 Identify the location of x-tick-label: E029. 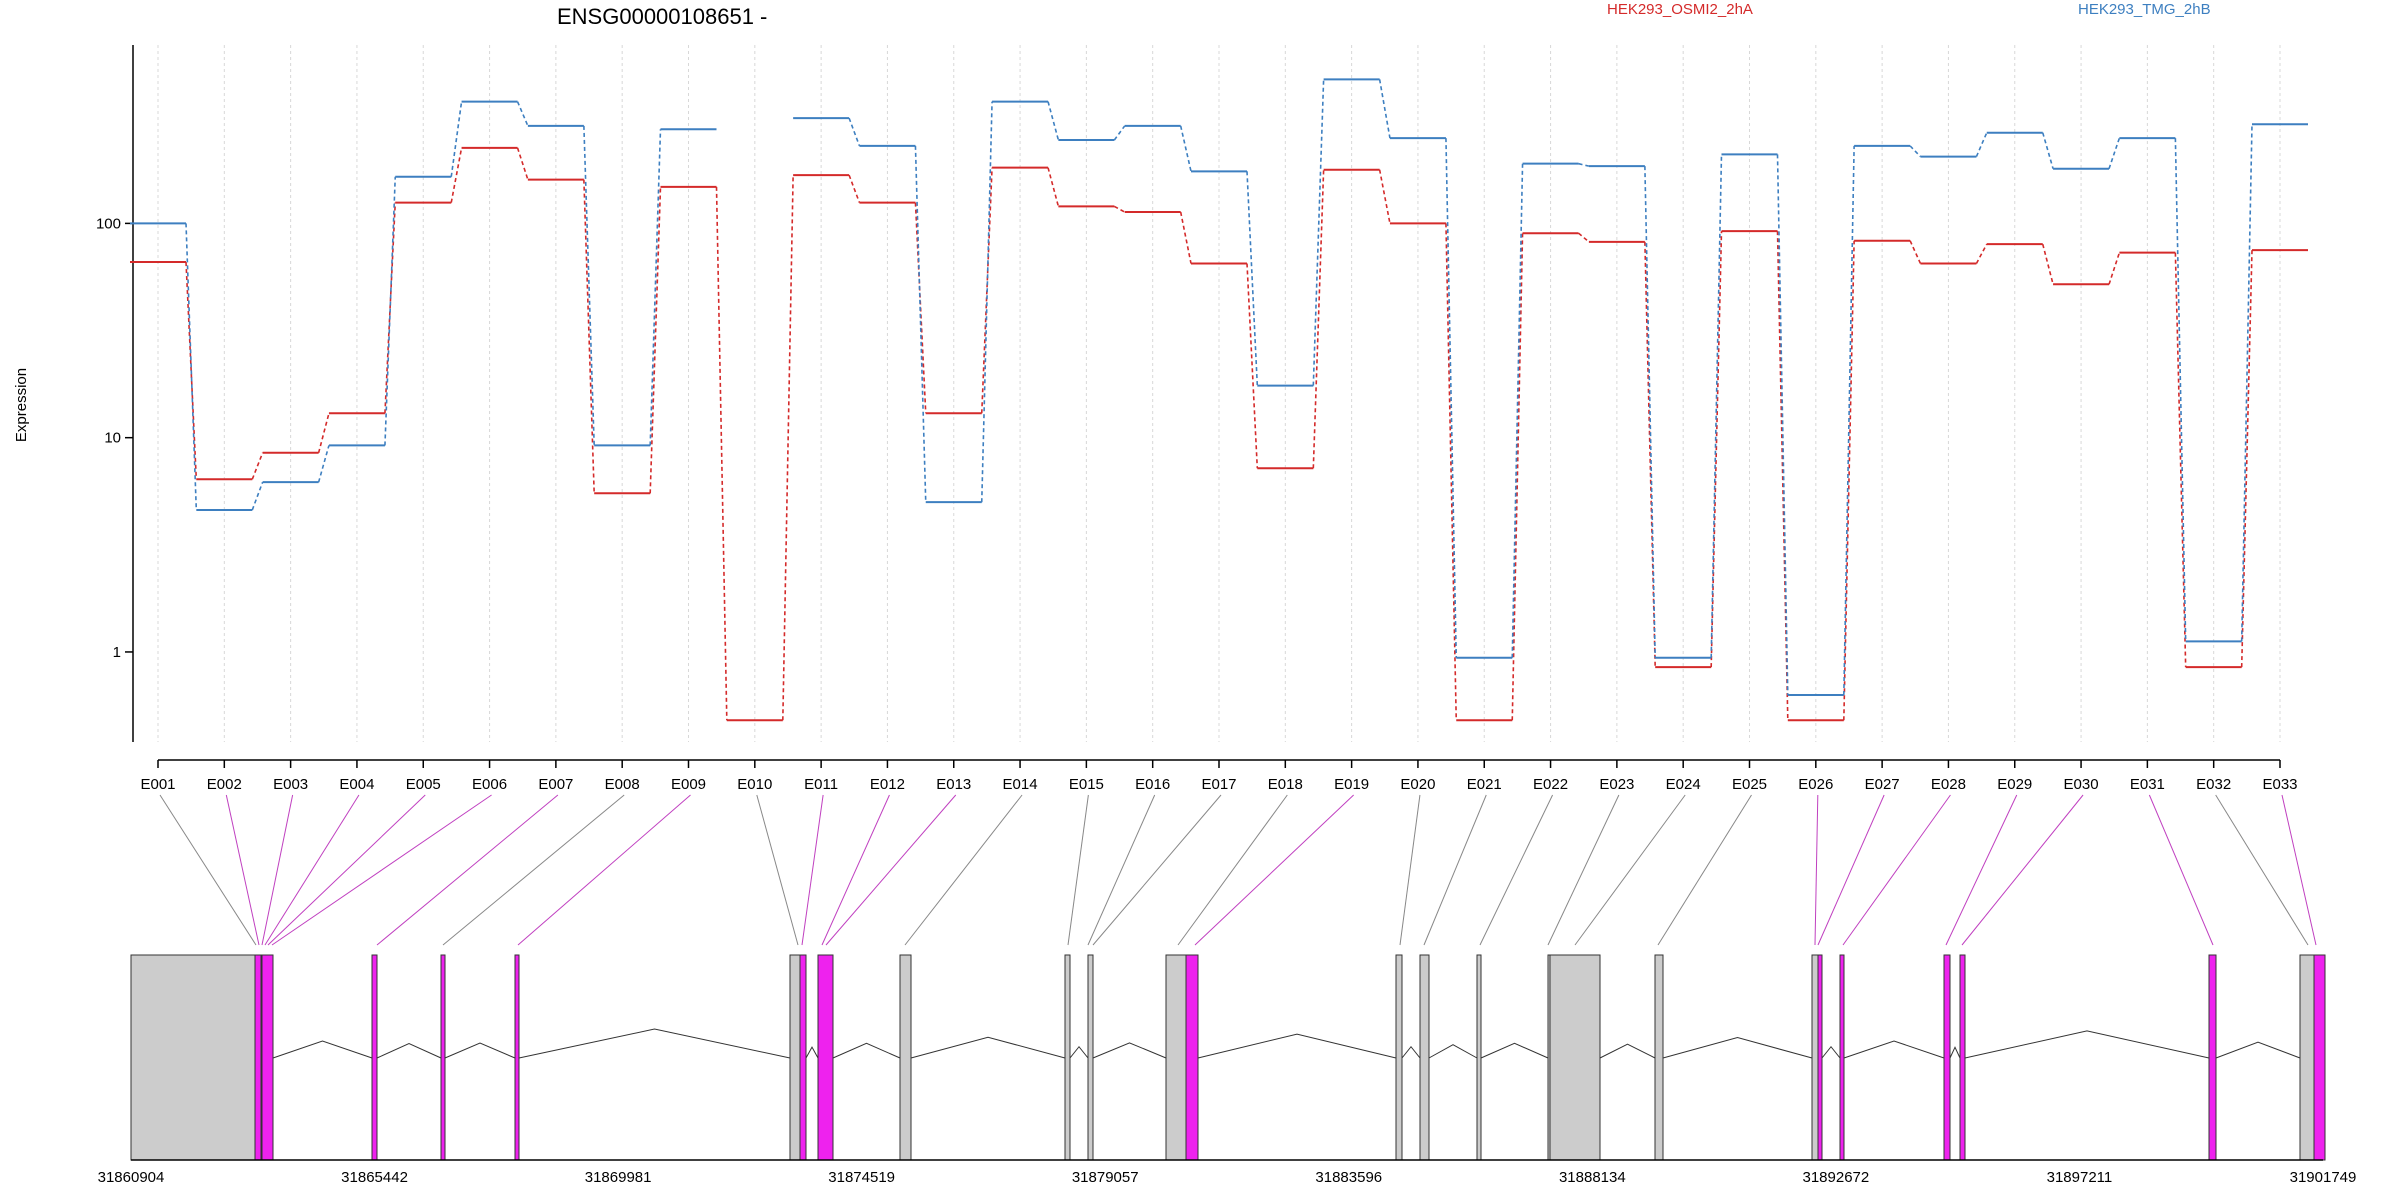
(2014, 784).